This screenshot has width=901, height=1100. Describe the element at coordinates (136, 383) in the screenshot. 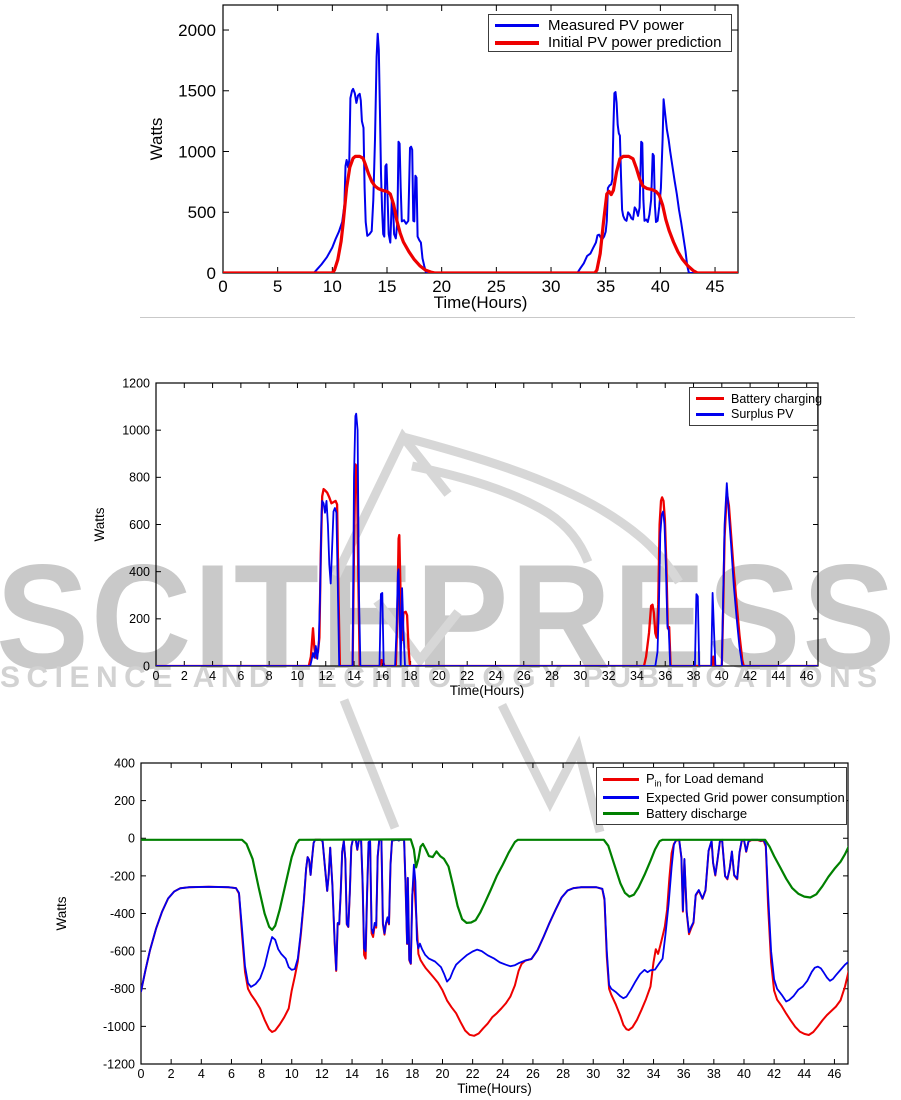

I see `y-tick-label: 1200` at that location.